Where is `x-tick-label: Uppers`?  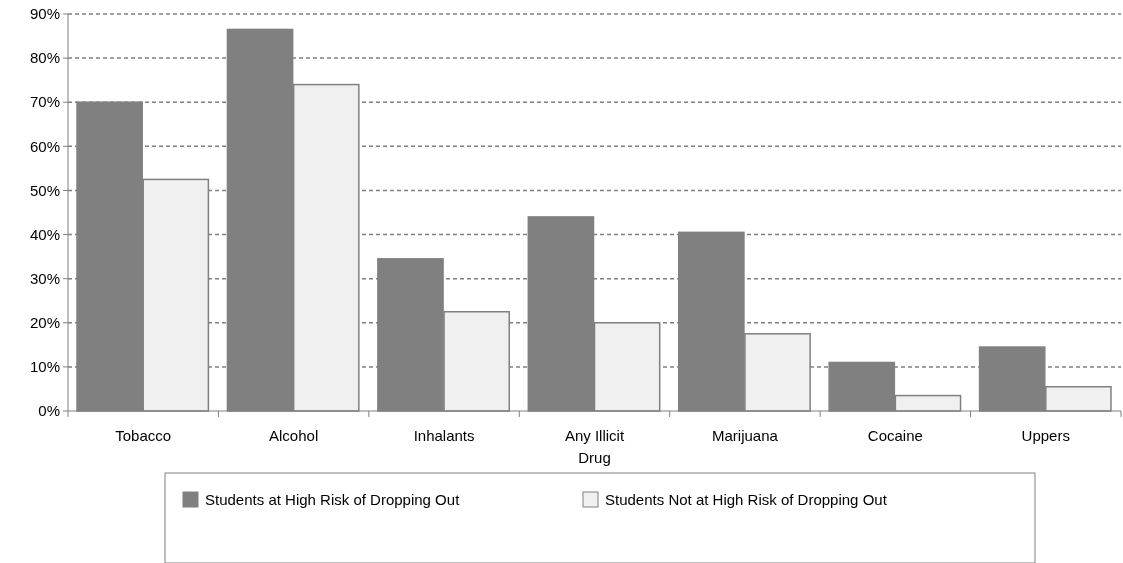 x-tick-label: Uppers is located at coordinates (1045, 435).